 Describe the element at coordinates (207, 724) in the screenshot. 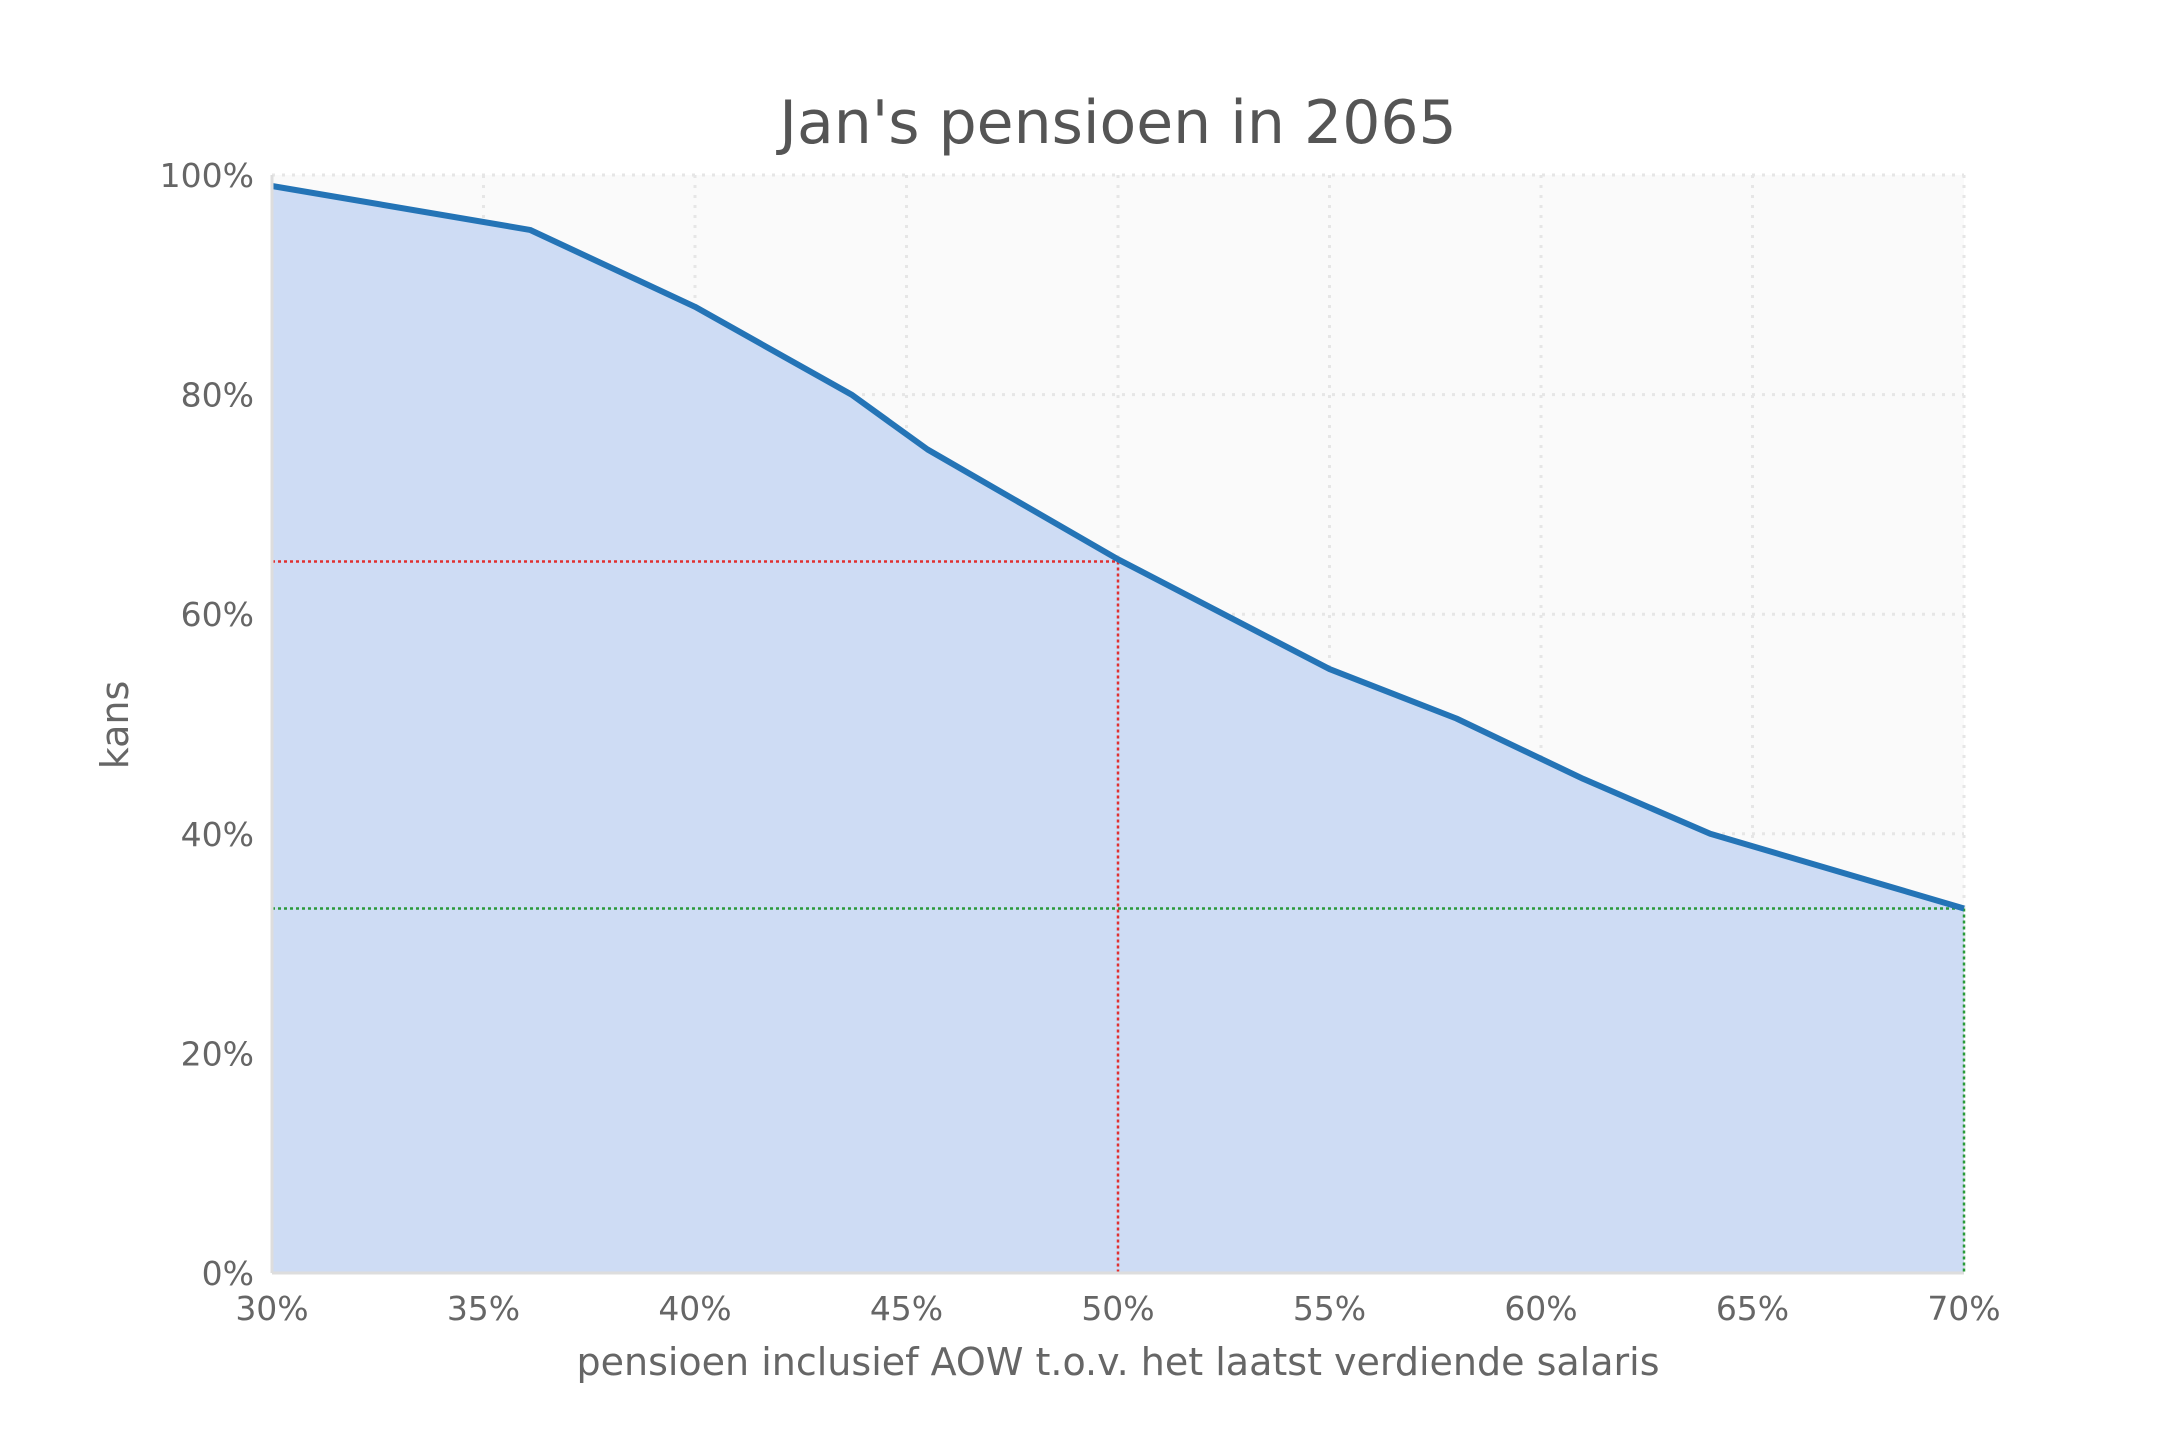

I see `y-tick-labels: 0% 20% 40% 60% 80% 100%` at that location.